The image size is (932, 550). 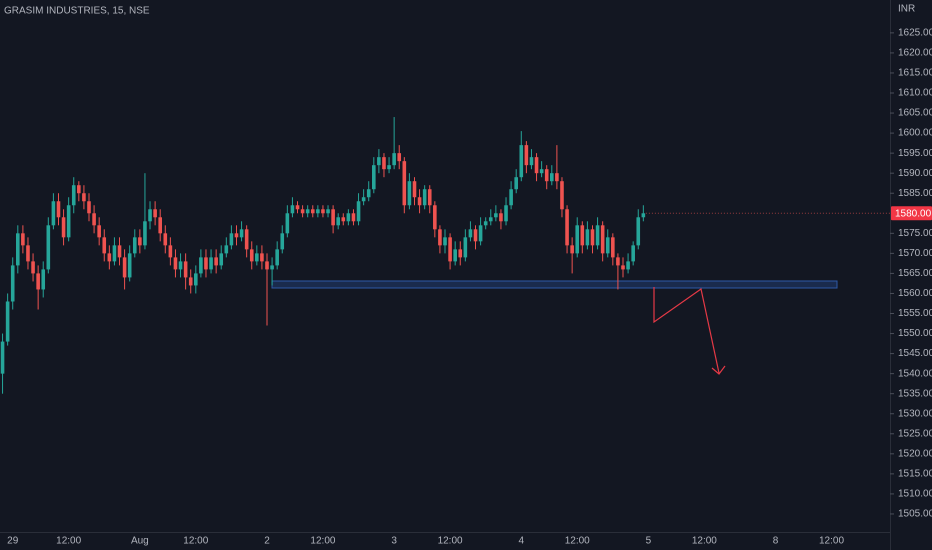 I want to click on y-tick-label: 1590.00, so click(x=915, y=173).